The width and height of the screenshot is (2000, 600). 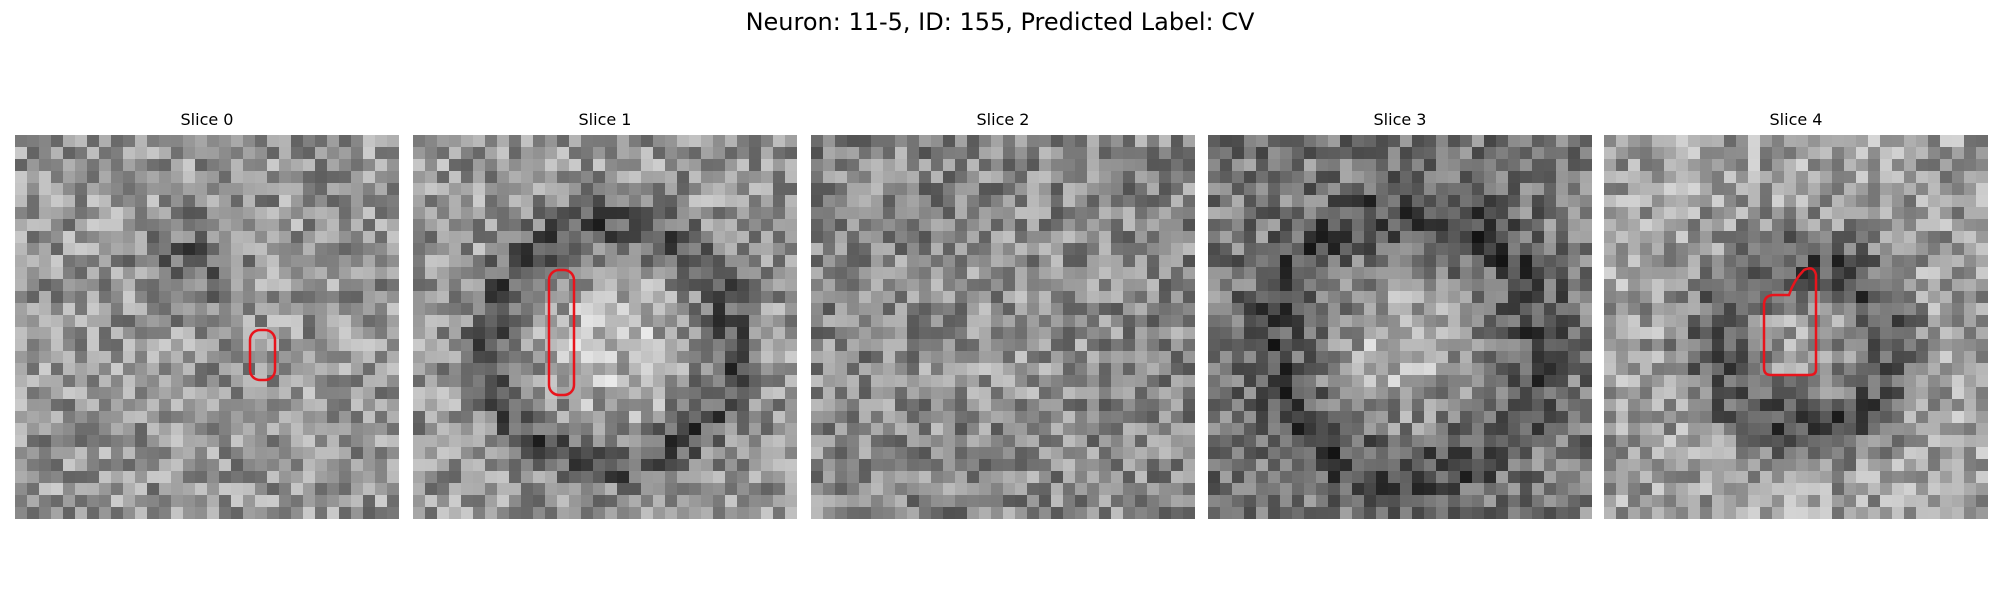 I want to click on slice-title: Slice 2, so click(x=1003, y=119).